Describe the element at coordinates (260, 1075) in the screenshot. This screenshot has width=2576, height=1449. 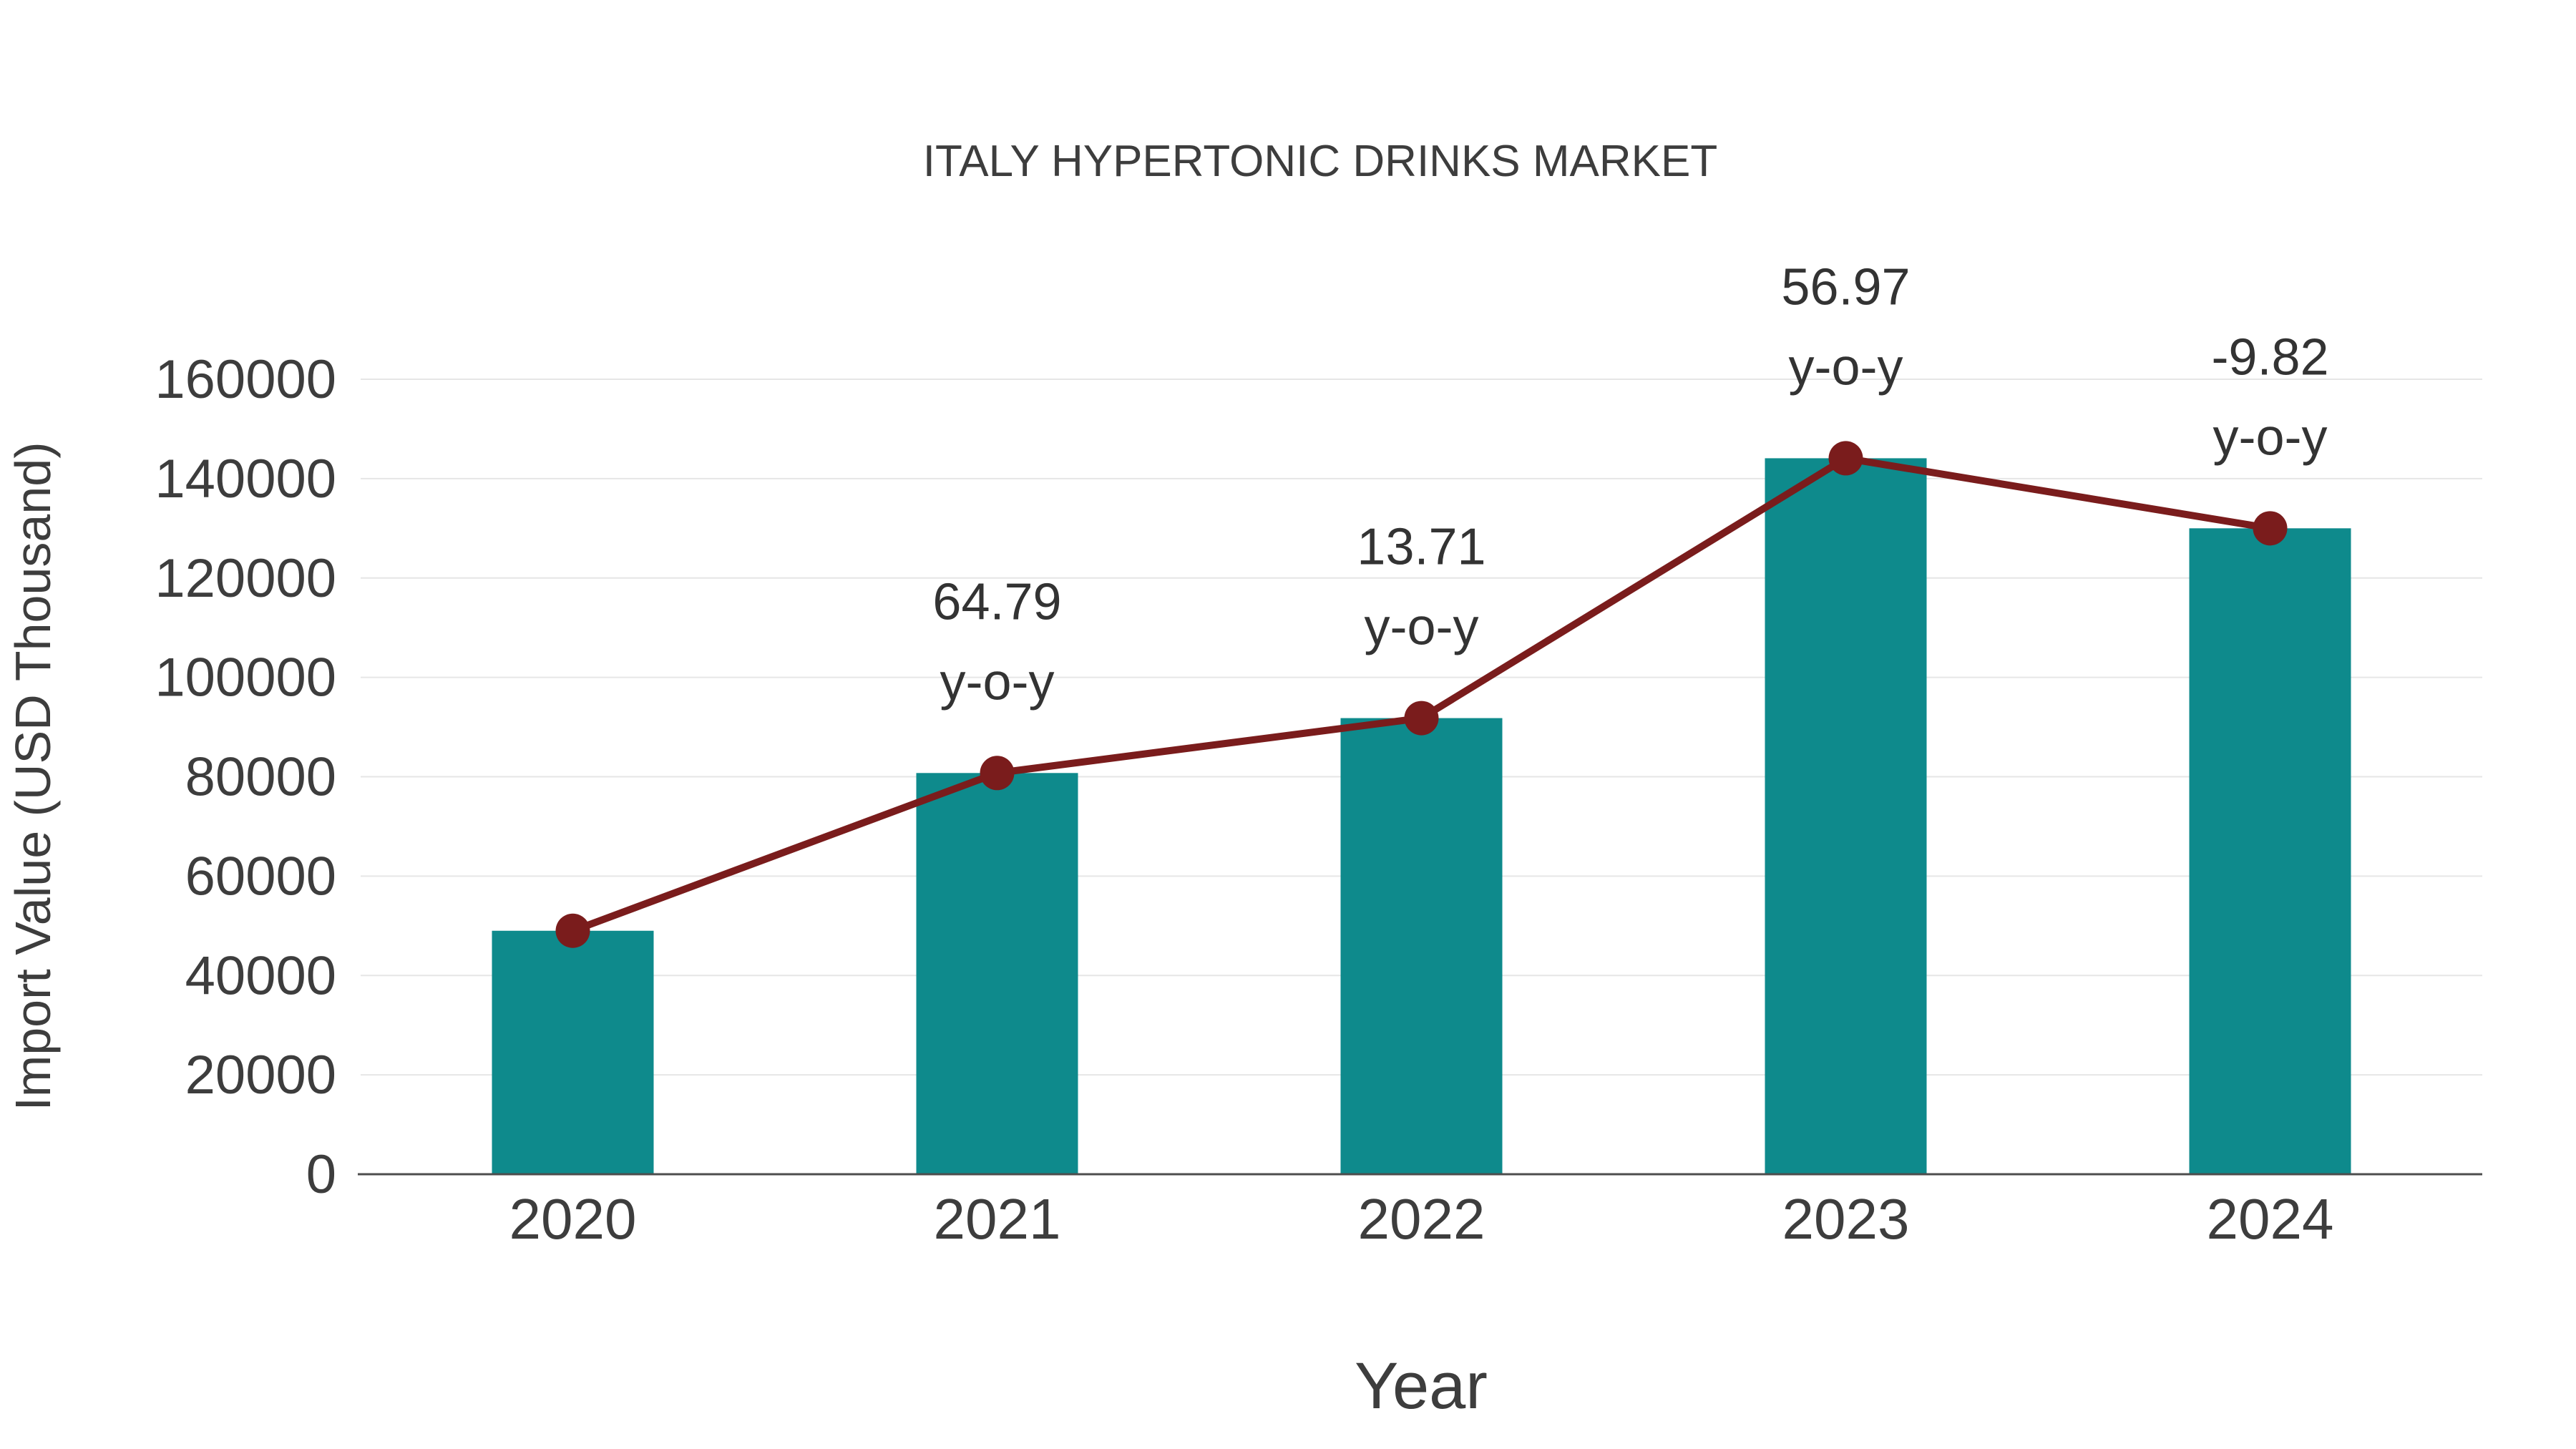
I see `y-tick-label: 20000` at that location.